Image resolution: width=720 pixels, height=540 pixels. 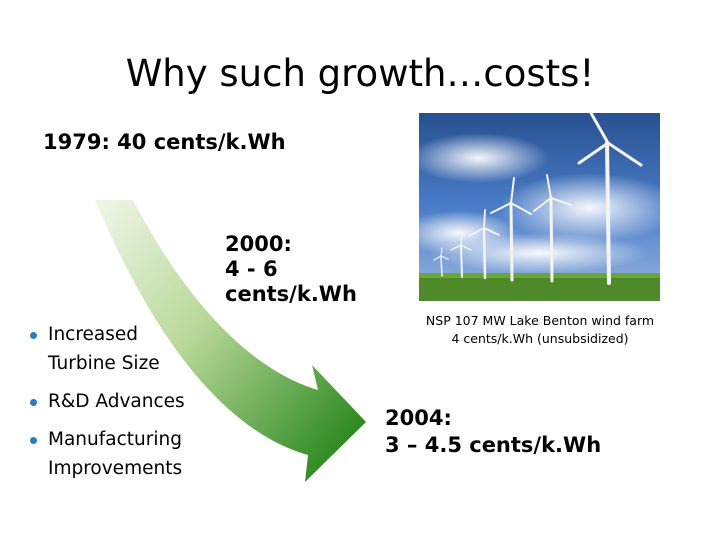 I want to click on bullet-text-line: Improvements, so click(x=115, y=468).